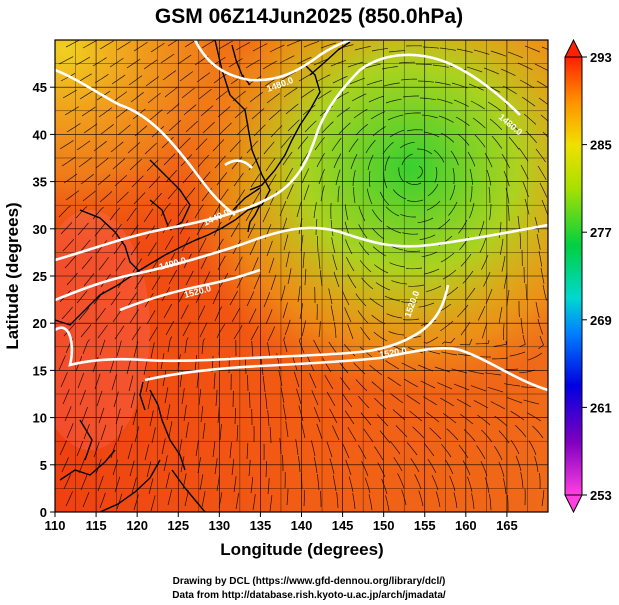 The height and width of the screenshot is (605, 619). I want to click on chart-title: GSM 06Z14Jun2025 (850.0hPa), so click(309, 16).